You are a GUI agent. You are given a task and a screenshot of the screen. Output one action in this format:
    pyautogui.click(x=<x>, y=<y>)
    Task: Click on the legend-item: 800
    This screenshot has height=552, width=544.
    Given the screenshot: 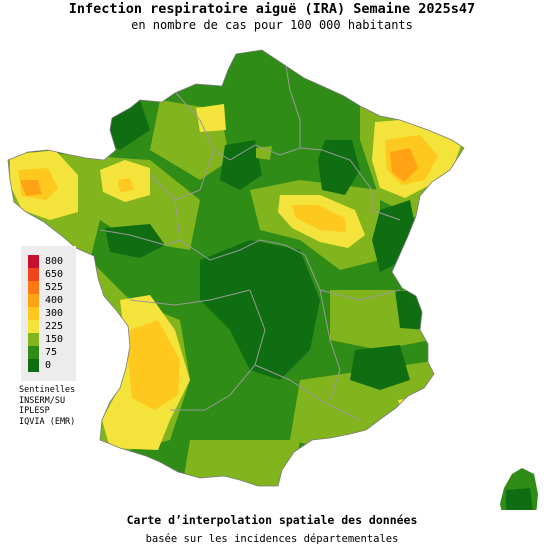 What is the action you would take?
    pyautogui.click(x=45, y=261)
    